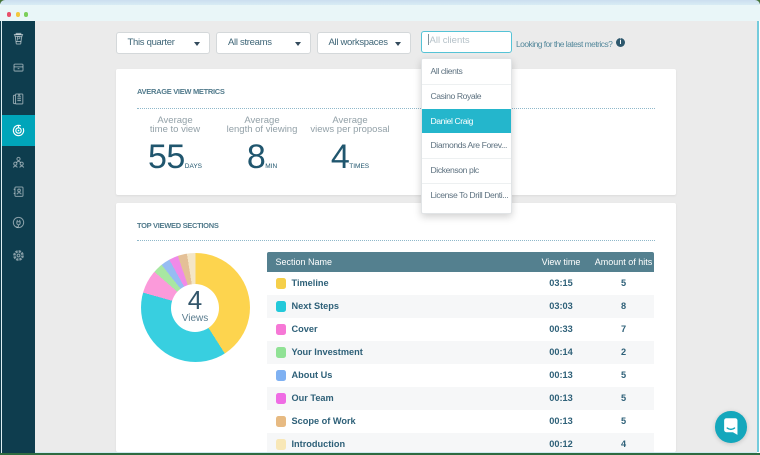 The width and height of the screenshot is (760, 455). Describe the element at coordinates (19, 40) in the screenshot. I see `svg-text: P` at that location.